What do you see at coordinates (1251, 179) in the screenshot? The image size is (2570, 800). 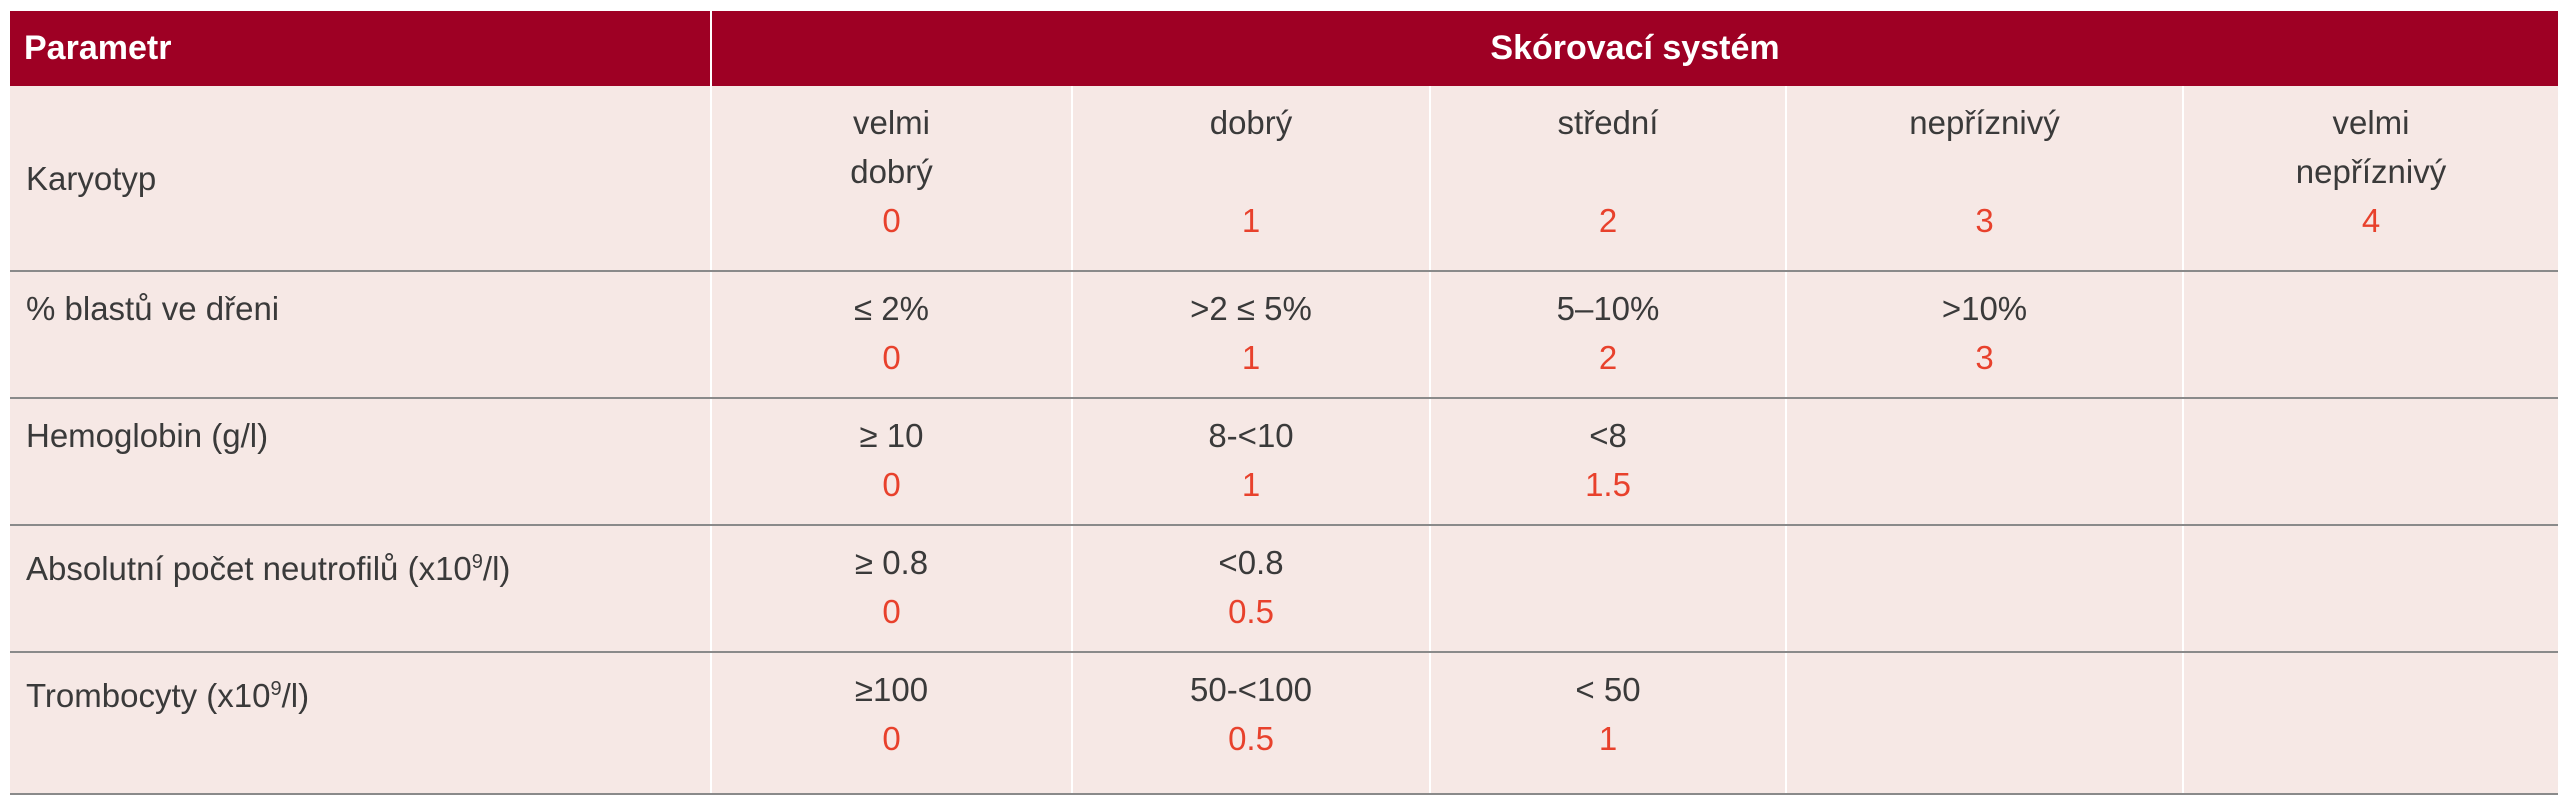 I see `cell-karyotyp-1: dobrý 1` at bounding box center [1251, 179].